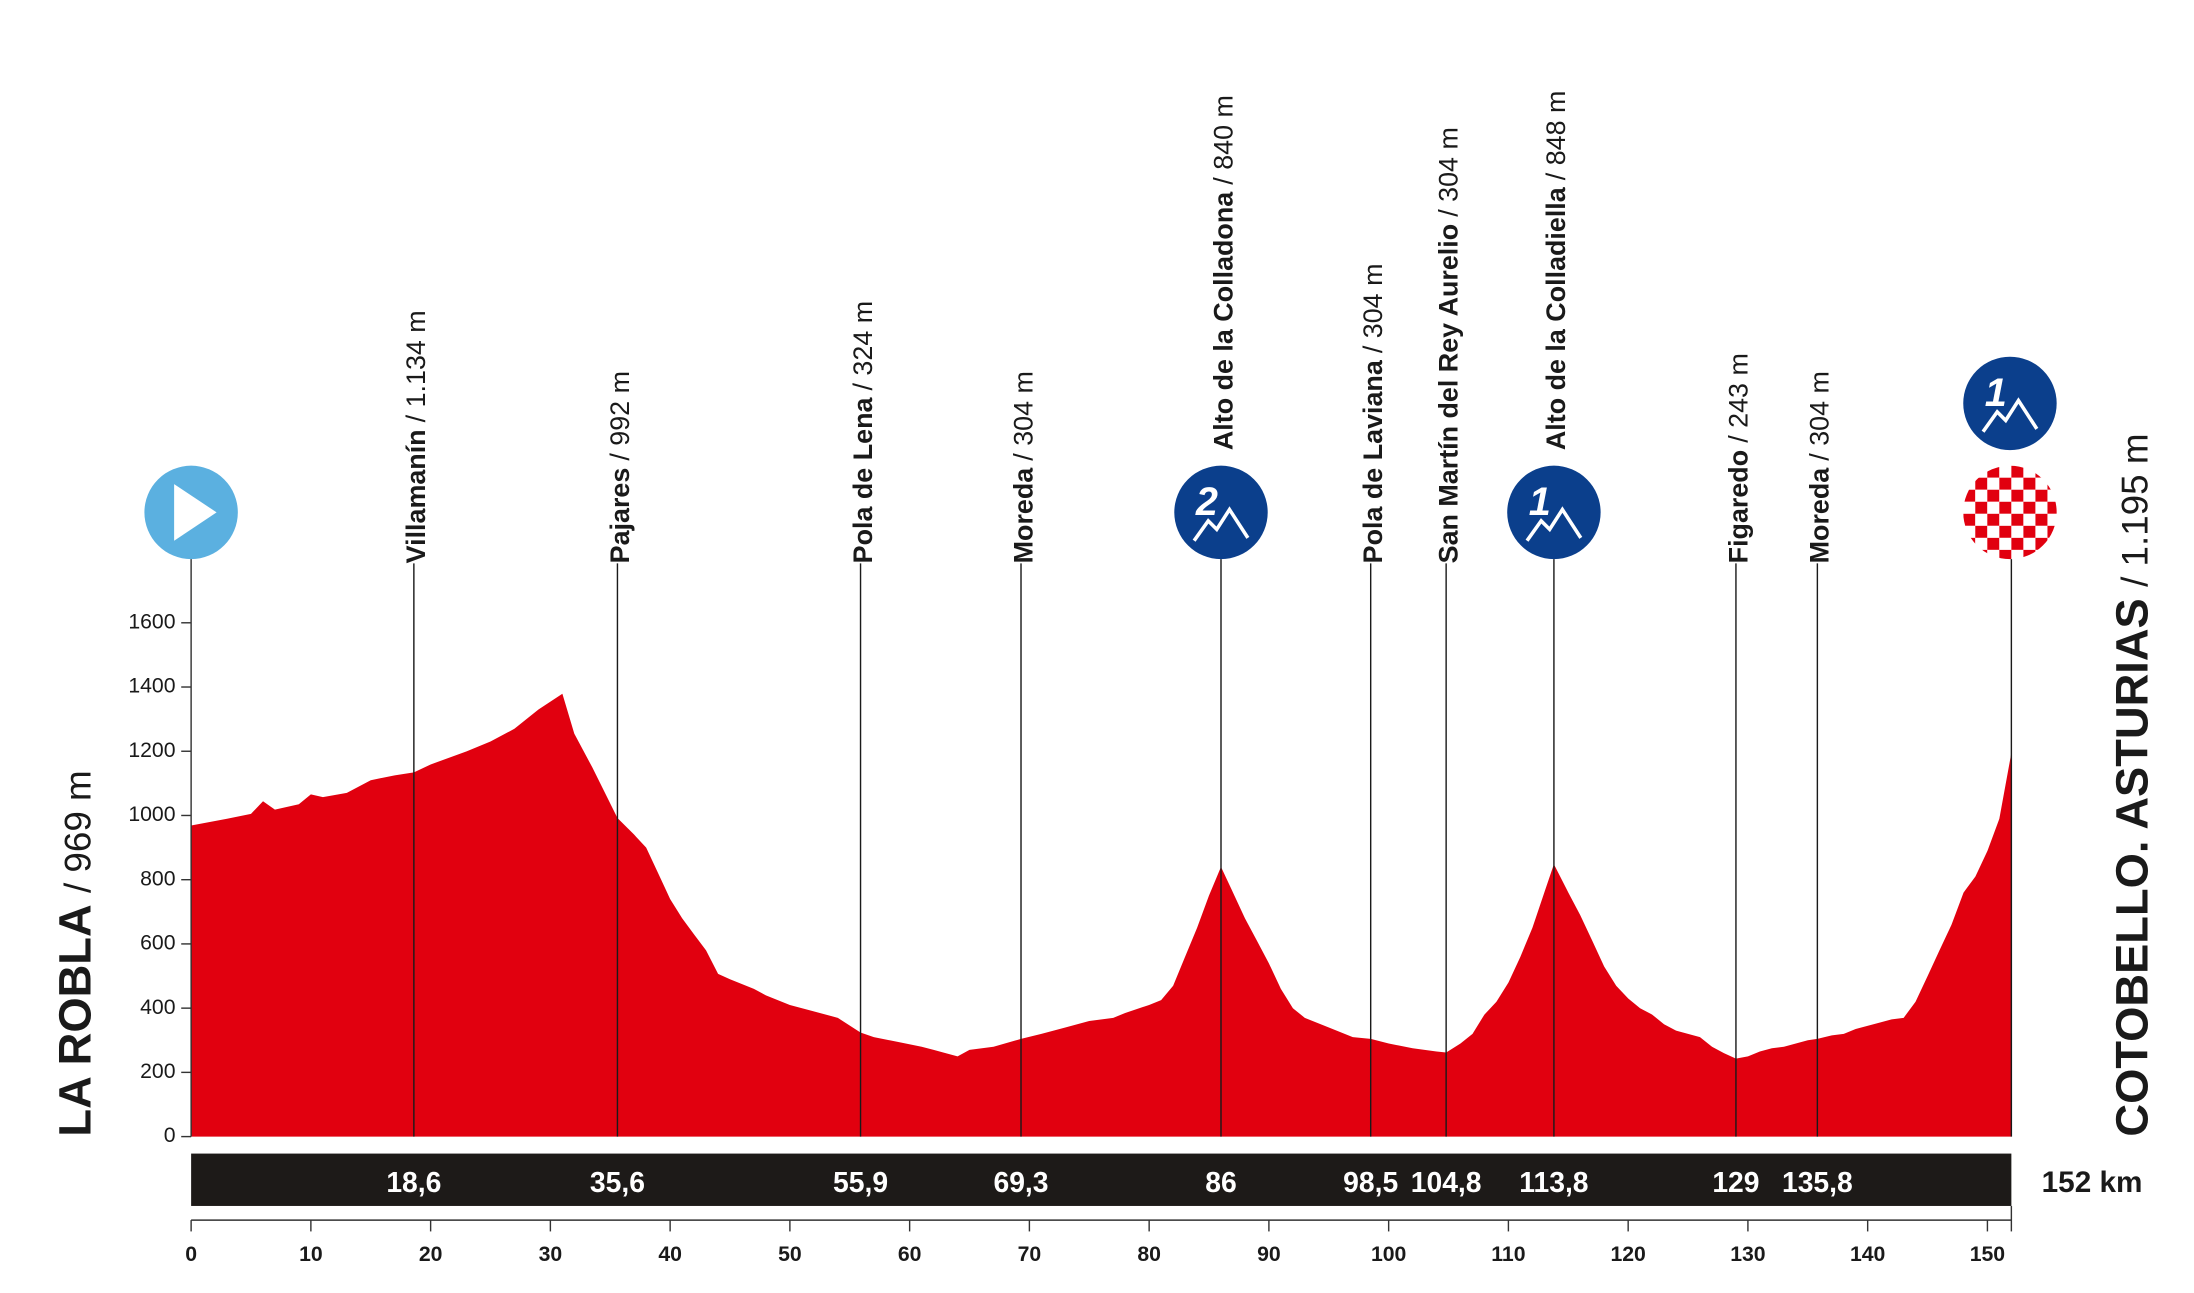  What do you see at coordinates (1556, 318) in the screenshot?
I see `waypoint-name: Alto de la Colladiella` at bounding box center [1556, 318].